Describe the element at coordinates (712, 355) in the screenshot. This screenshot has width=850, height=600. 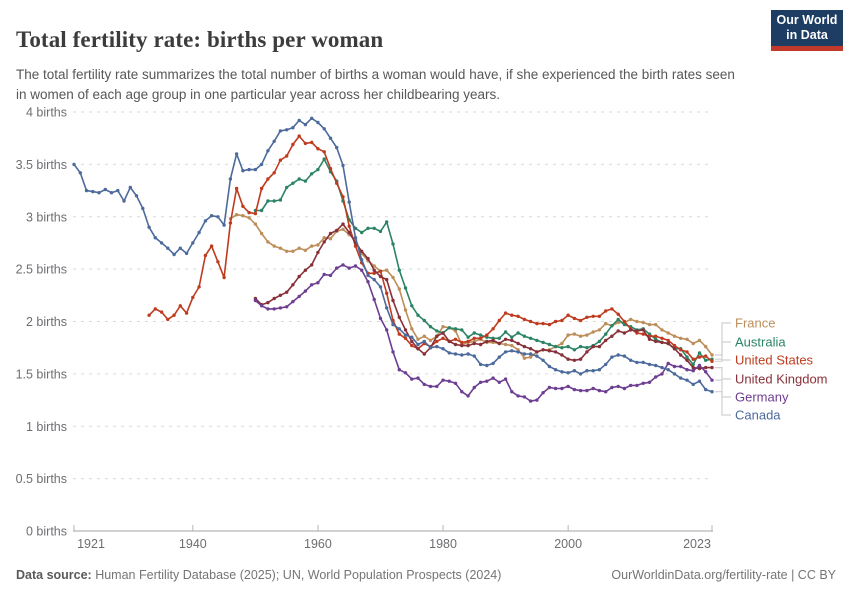
I see `point-france-2023` at that location.